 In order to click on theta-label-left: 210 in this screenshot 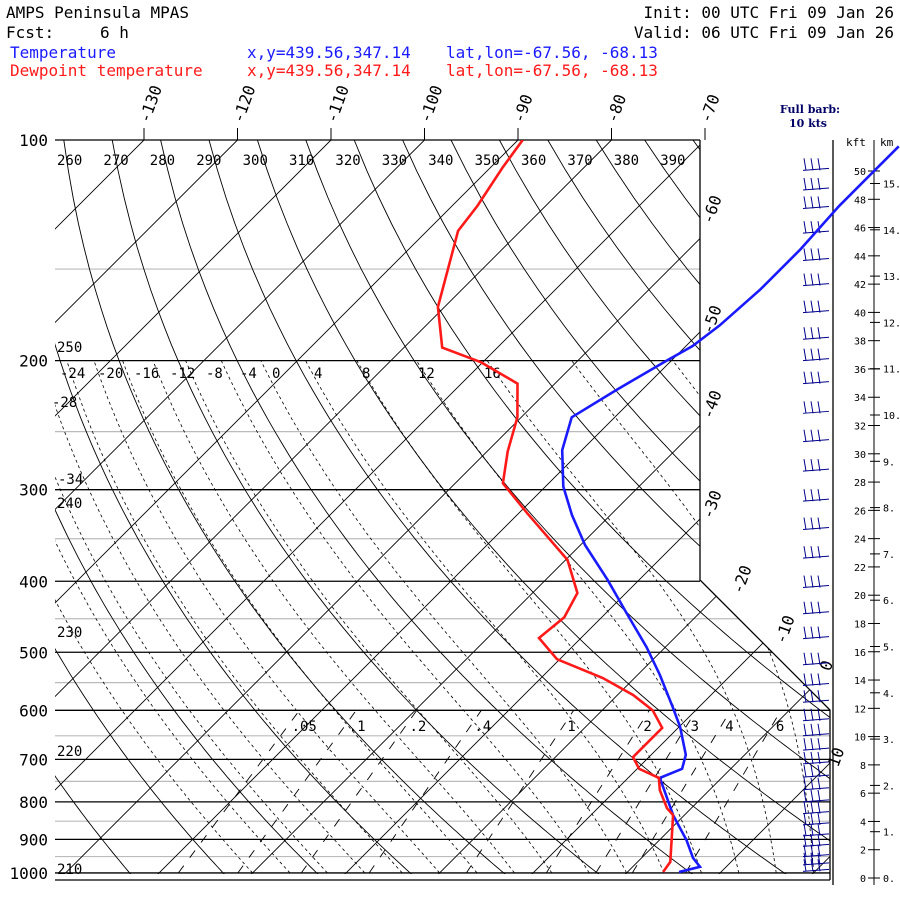, I will do `click(69, 870)`.